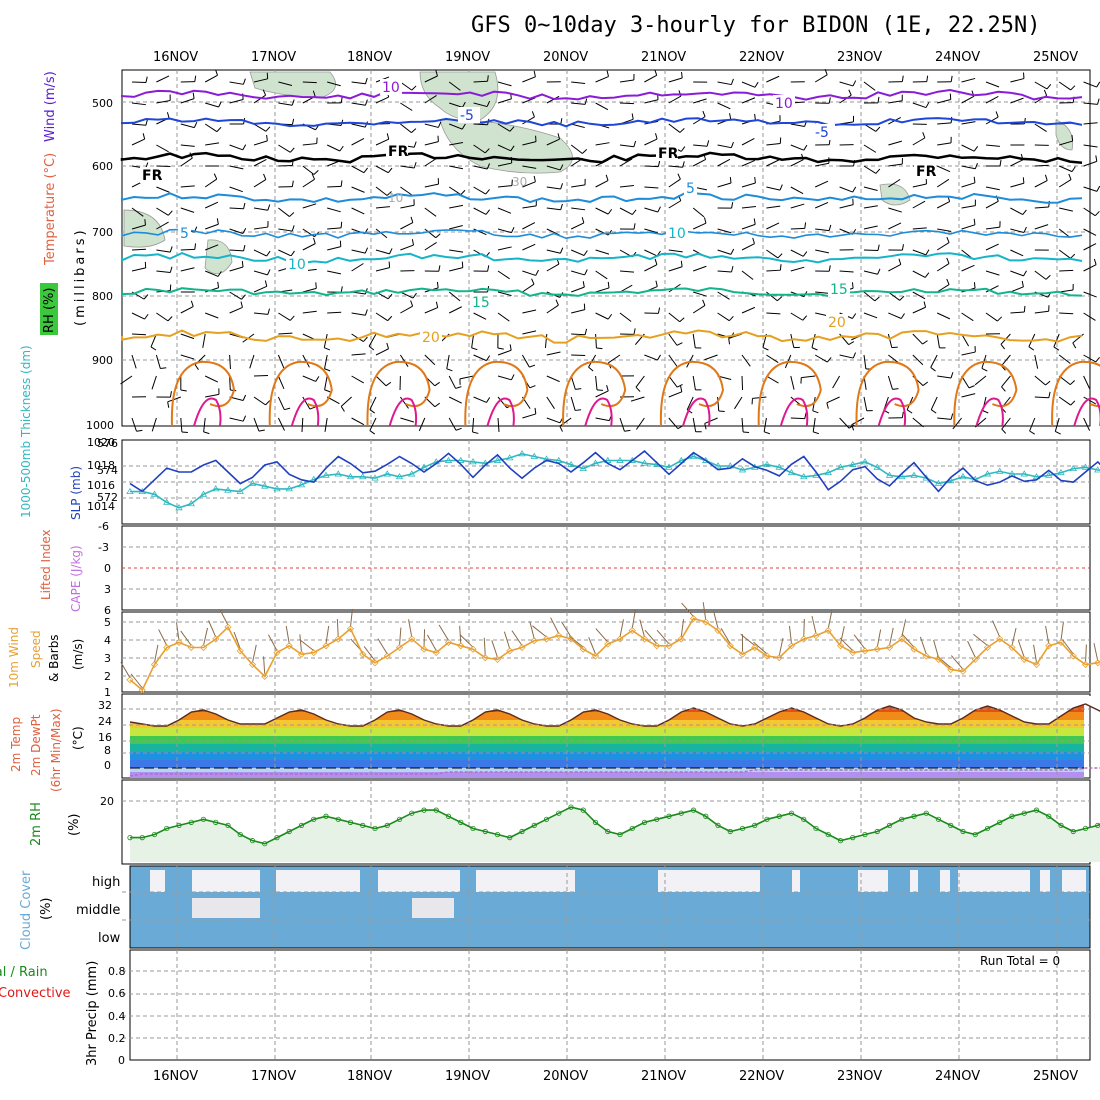  I want to click on ylabel-wind: Wind (m/s), so click(50, 106).